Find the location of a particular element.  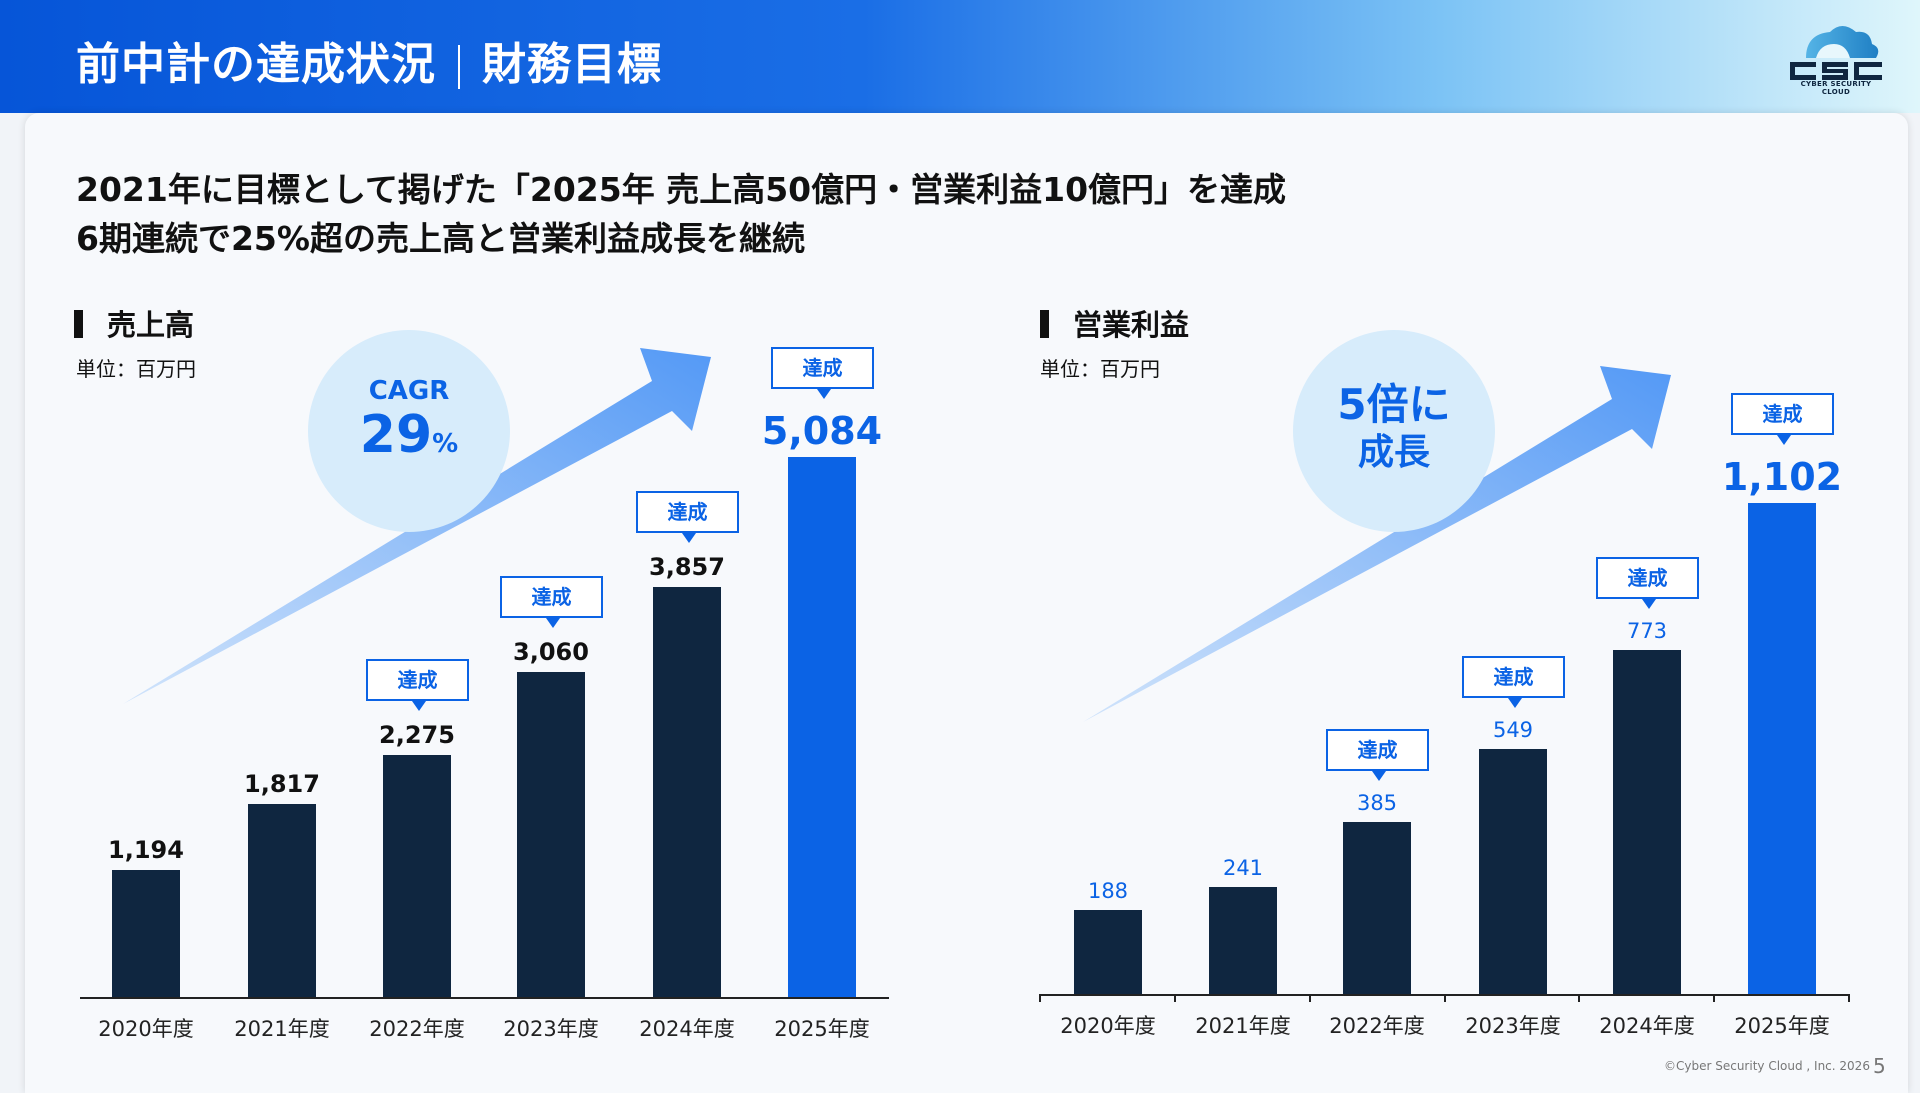

data-label: 773 is located at coordinates (1647, 630).